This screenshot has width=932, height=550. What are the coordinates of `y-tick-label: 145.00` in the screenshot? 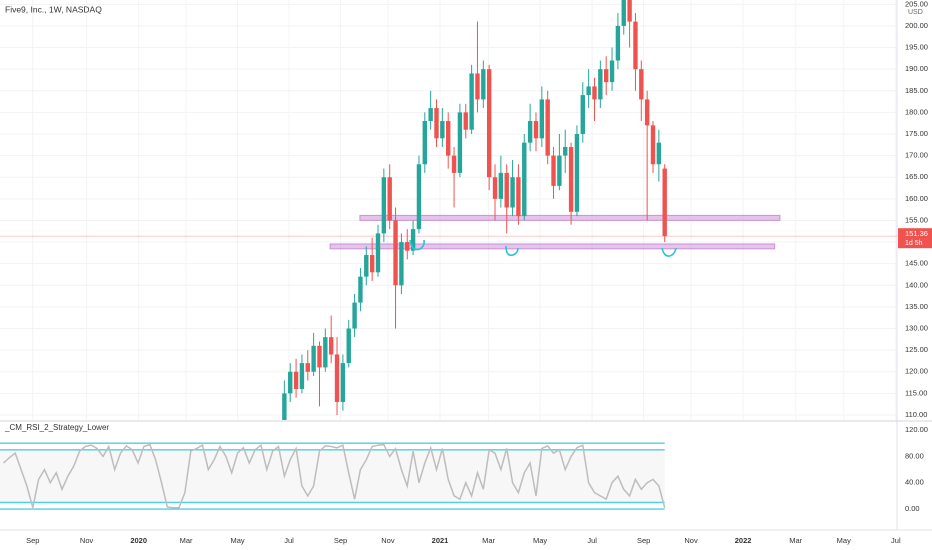 It's located at (916, 263).